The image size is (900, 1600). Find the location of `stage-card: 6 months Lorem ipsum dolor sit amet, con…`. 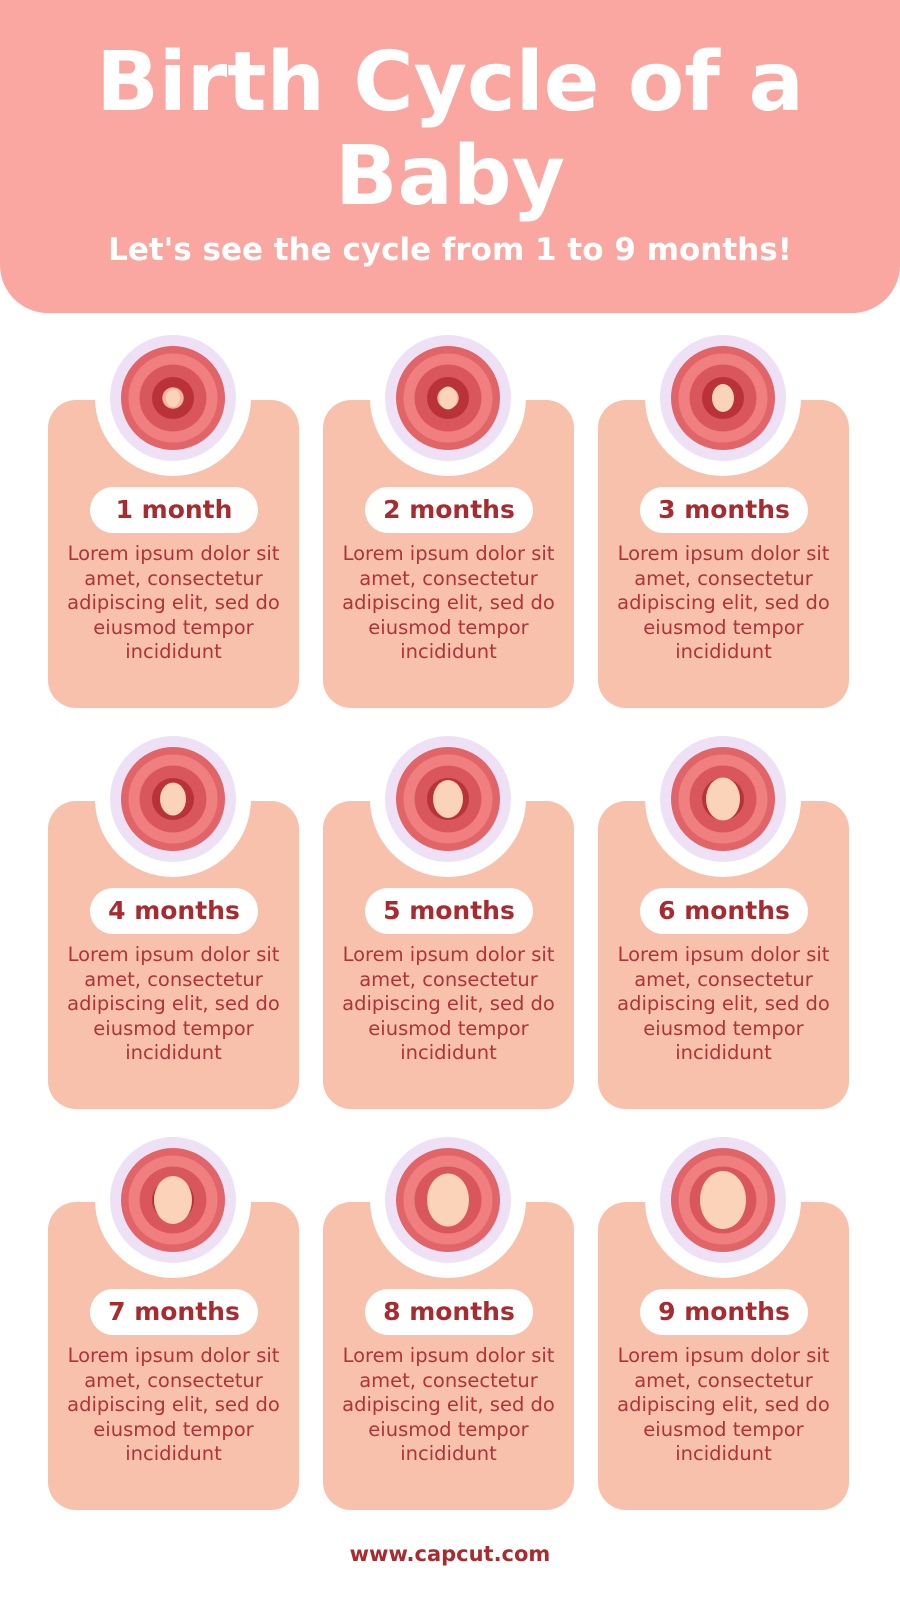

stage-card: 6 months Lorem ipsum dolor sit amet, con… is located at coordinates (723, 915).